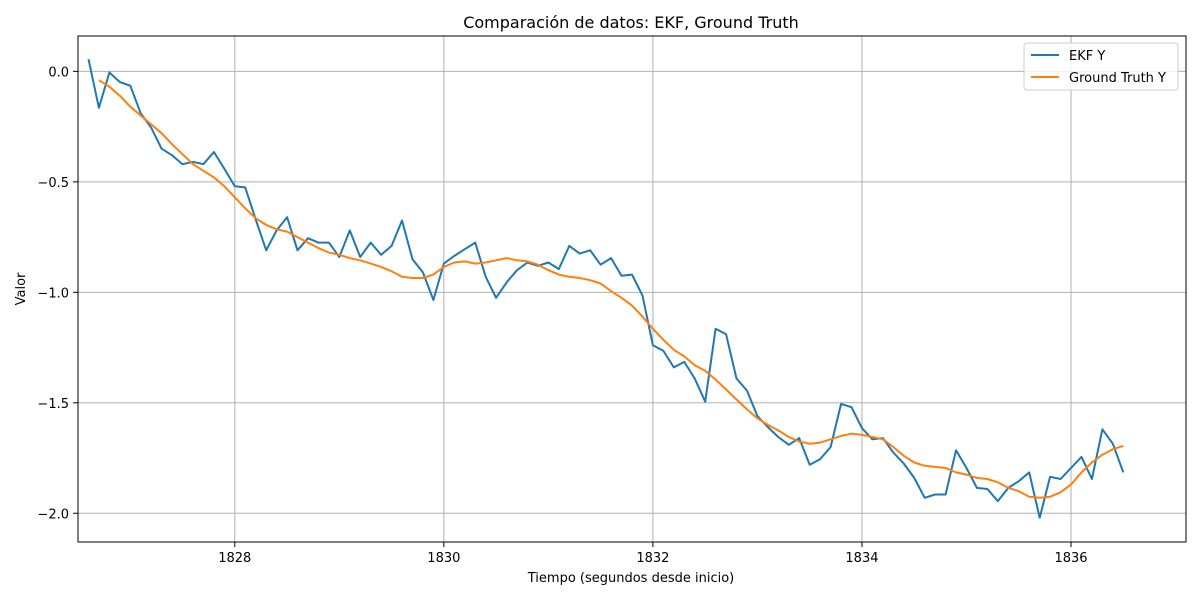 This screenshot has width=1200, height=600. Describe the element at coordinates (58, 72) in the screenshot. I see `y-tick-label: 0.0` at that location.